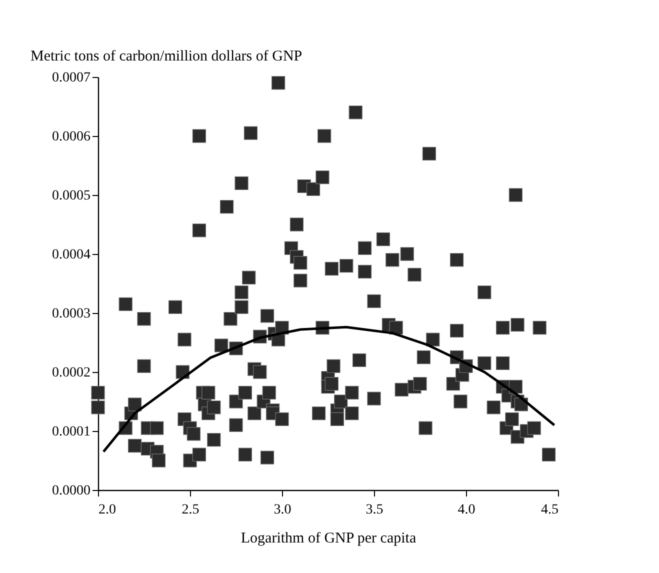 The height and width of the screenshot is (573, 659). I want to click on x-tick-label: 4.5, so click(549, 510).